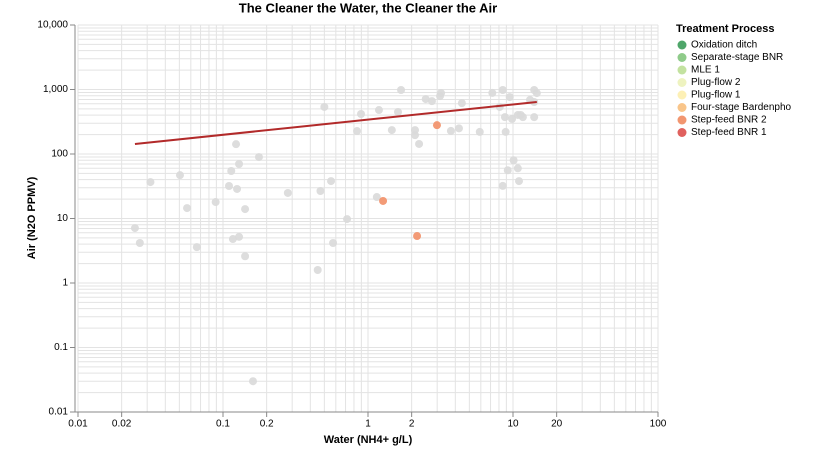 The image size is (816, 460). I want to click on y-tick-label: 0.1, so click(61, 347).